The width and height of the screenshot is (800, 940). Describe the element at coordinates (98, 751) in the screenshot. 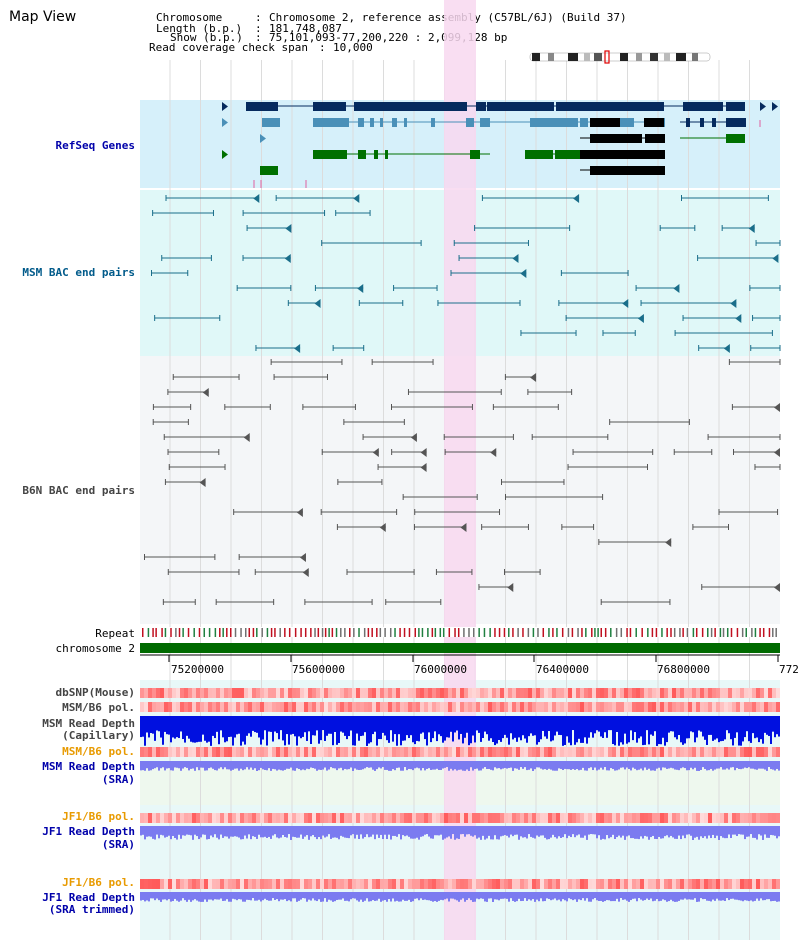

I see `msm-b6-pol-2-label: MSM/B6 pol.` at that location.